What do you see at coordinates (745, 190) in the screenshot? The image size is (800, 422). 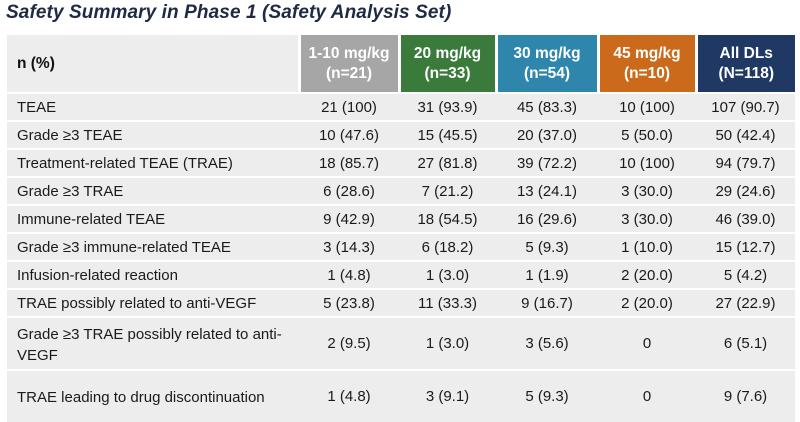 I see `cell-value: 29 (24.6)` at bounding box center [745, 190].